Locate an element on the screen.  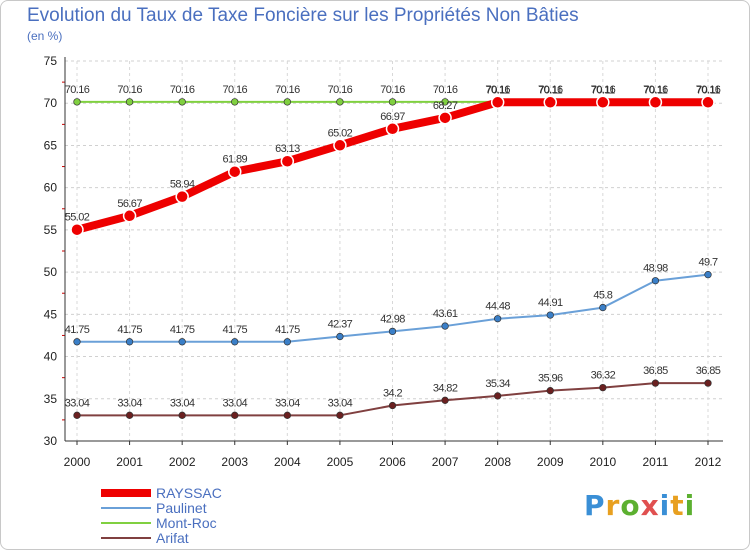
data-label: 35.34 is located at coordinates (497, 384).